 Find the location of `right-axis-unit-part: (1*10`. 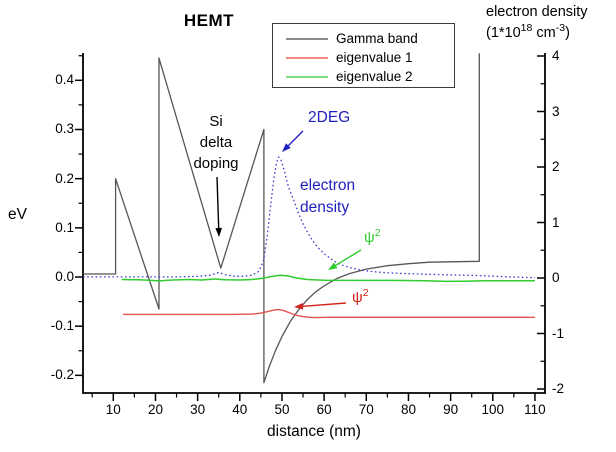

right-axis-unit-part: (1*10 is located at coordinates (503, 33).